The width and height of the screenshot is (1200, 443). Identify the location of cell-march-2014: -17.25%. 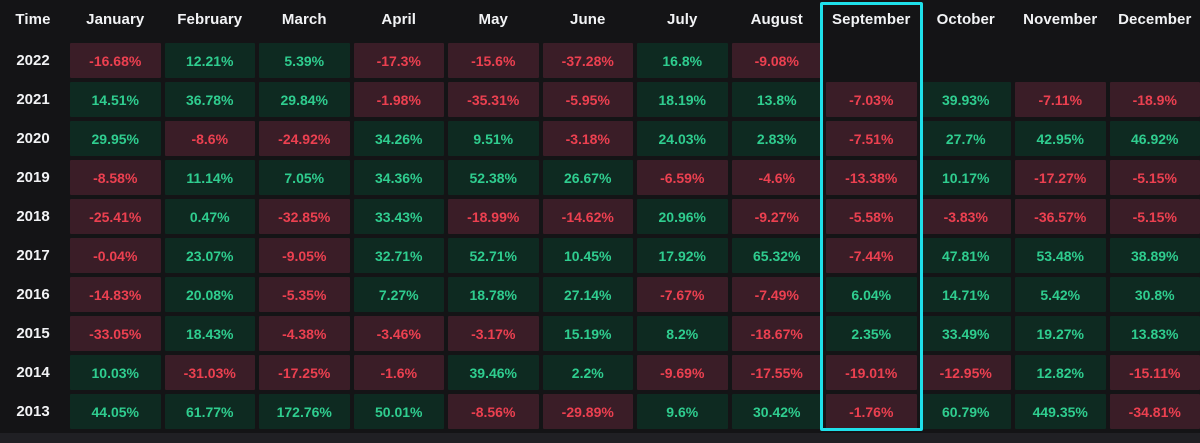
(304, 372).